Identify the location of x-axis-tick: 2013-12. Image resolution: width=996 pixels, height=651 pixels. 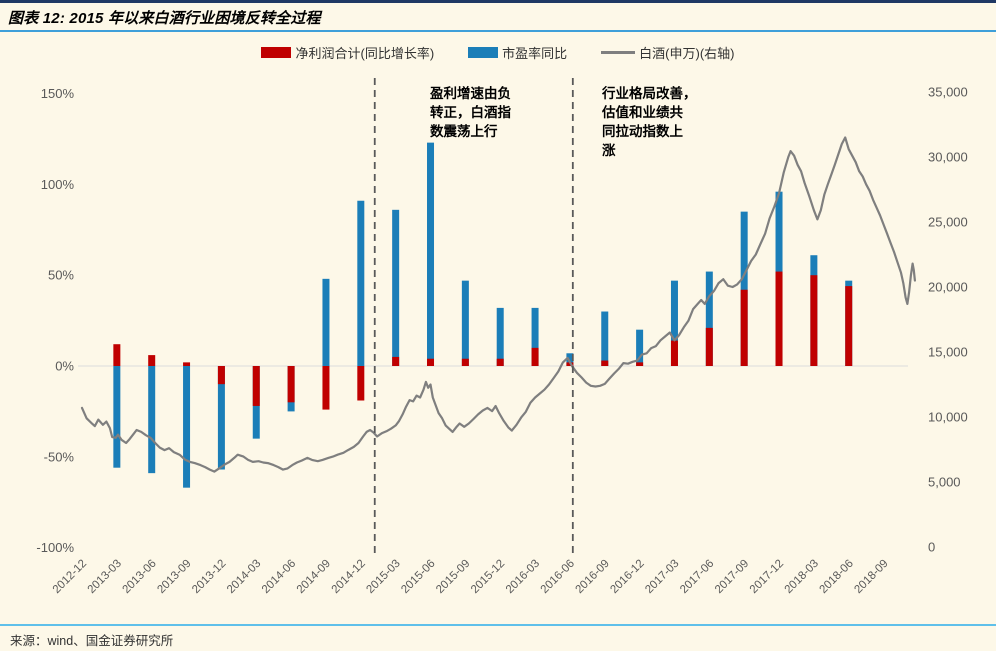
(209, 577).